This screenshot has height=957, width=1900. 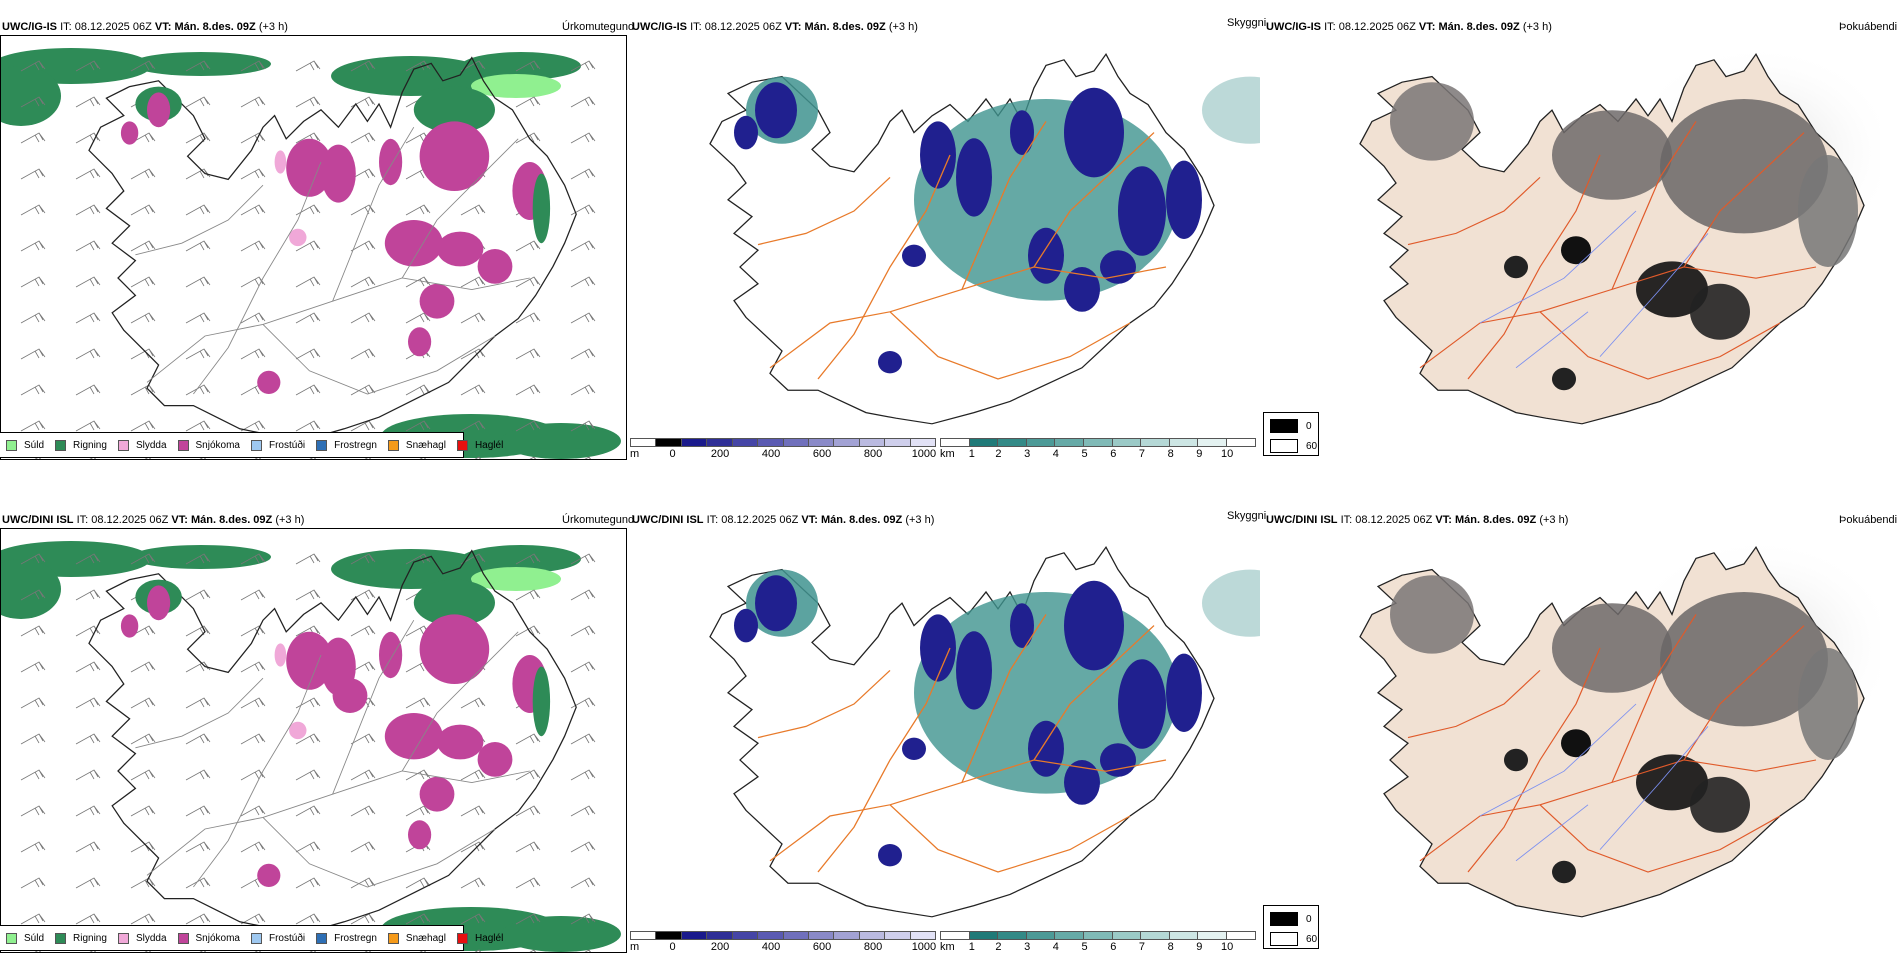 What do you see at coordinates (1055, 454) in the screenshot?
I see `colorbar-tick: 4` at bounding box center [1055, 454].